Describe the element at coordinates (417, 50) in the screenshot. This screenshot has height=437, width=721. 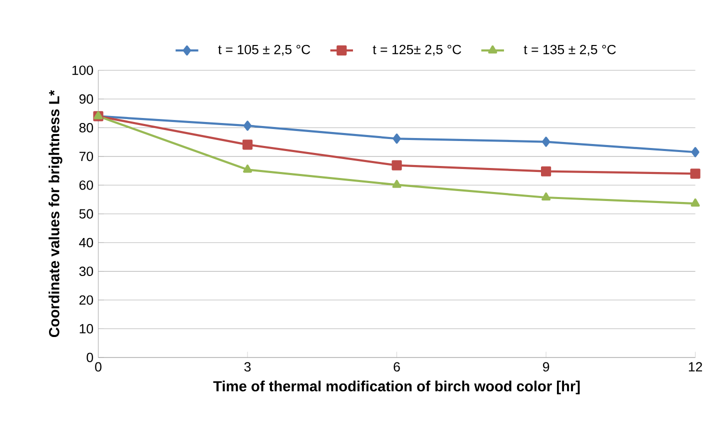
I see `legend-label: t = 125± 2,5 °C` at that location.